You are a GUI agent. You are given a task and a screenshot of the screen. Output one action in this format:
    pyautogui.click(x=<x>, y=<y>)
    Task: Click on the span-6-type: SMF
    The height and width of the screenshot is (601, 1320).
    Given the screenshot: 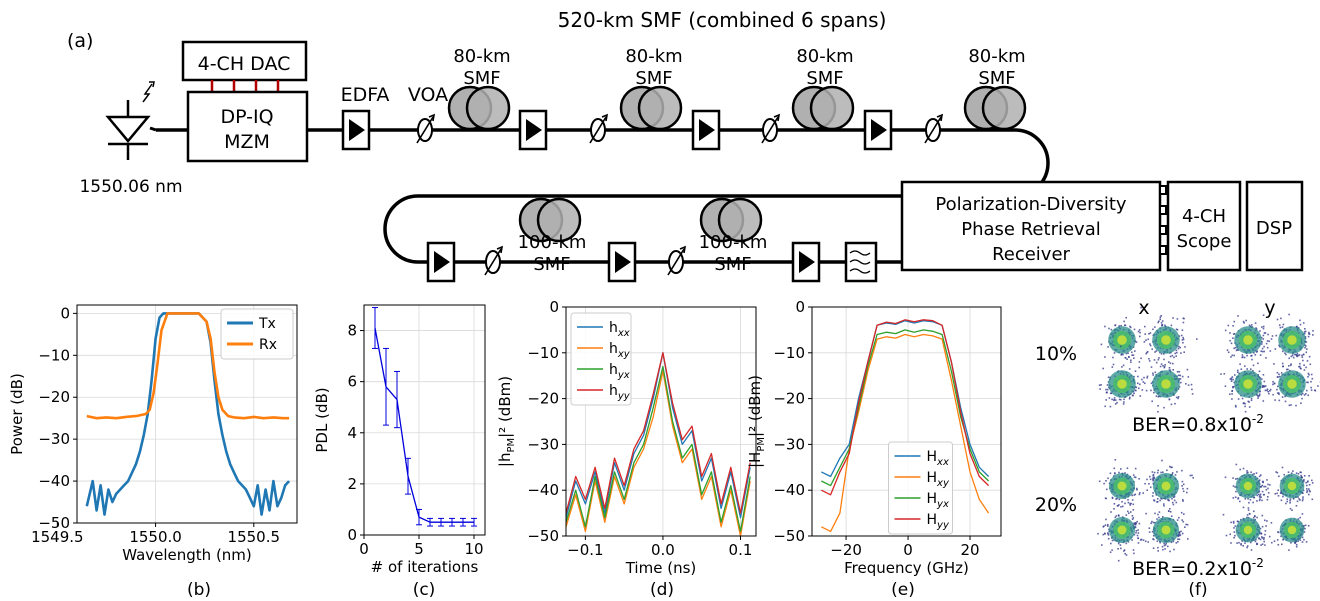 What is the action you would take?
    pyautogui.click(x=732, y=264)
    